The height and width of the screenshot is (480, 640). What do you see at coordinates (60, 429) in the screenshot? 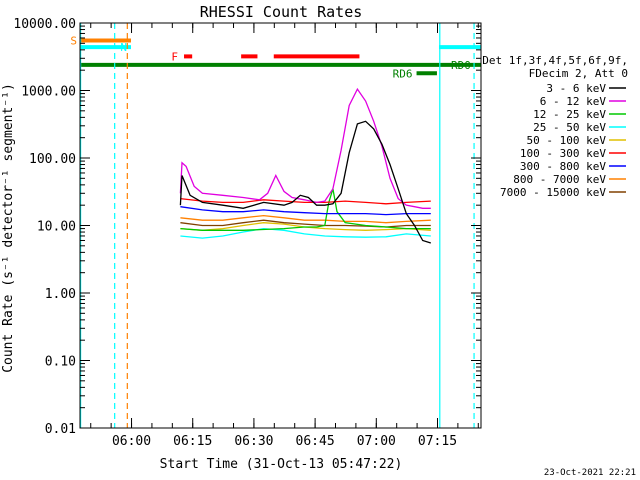
I see `y-tick-label: 0.01` at bounding box center [60, 429].